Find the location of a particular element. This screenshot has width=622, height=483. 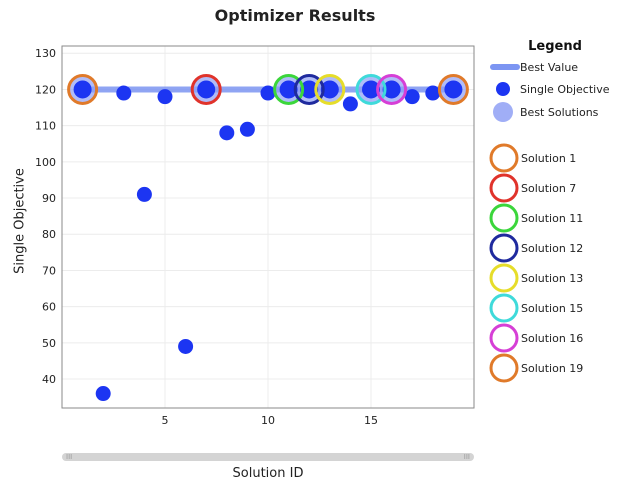

y-tick-label: 90 is located at coordinates (49, 198).